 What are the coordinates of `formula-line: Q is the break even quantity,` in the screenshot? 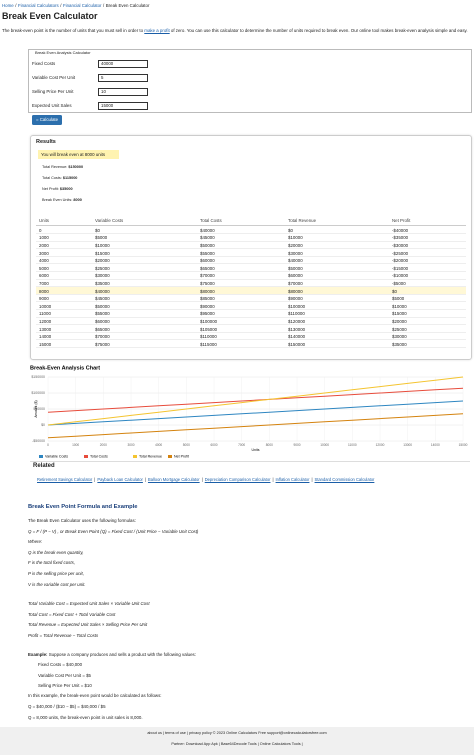 It's located at (56, 552).